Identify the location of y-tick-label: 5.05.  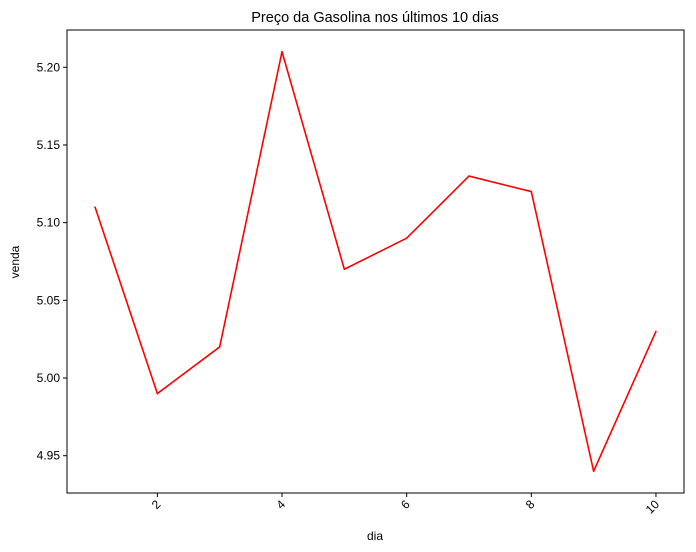
(49, 300).